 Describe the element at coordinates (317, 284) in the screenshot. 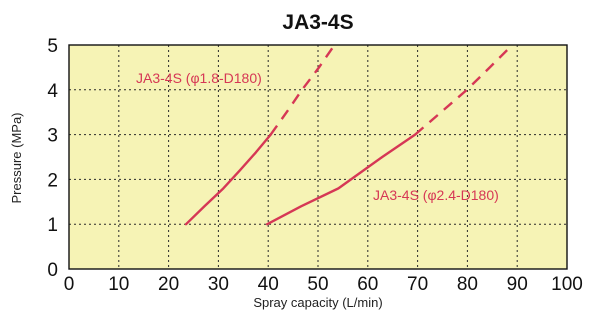

I see `x-tick-label: 50` at that location.